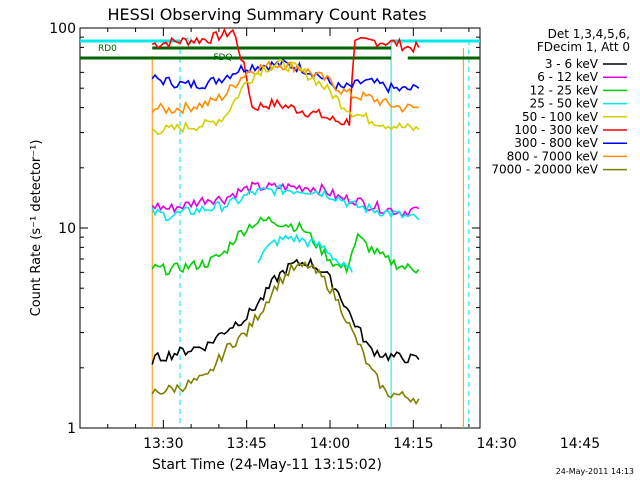  What do you see at coordinates (107, 49) in the screenshot?
I see `flag-label: RD0` at bounding box center [107, 49].